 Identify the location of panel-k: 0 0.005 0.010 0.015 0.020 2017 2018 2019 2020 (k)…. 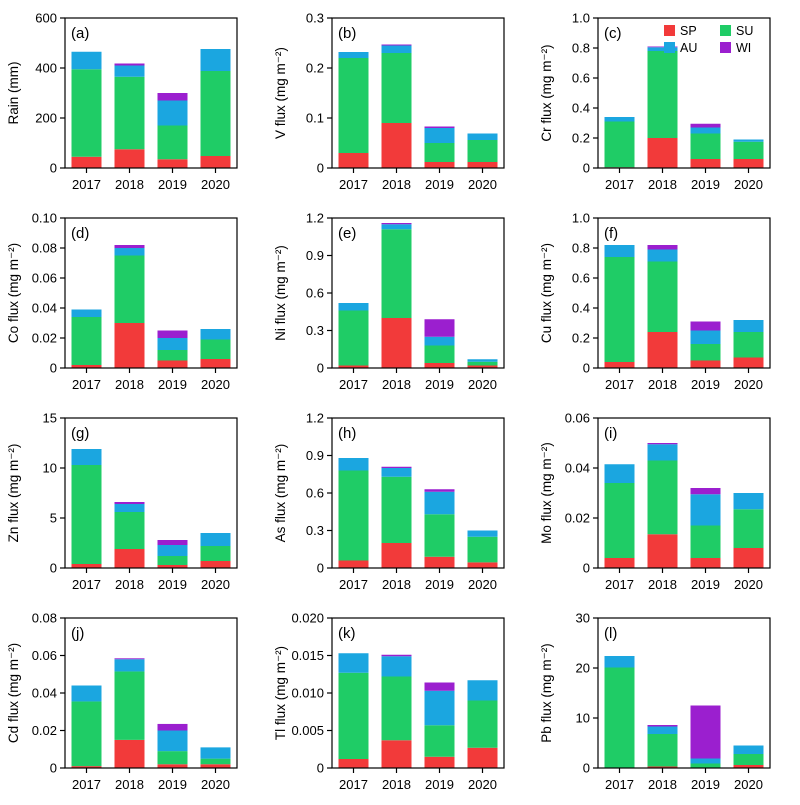
(389, 701).